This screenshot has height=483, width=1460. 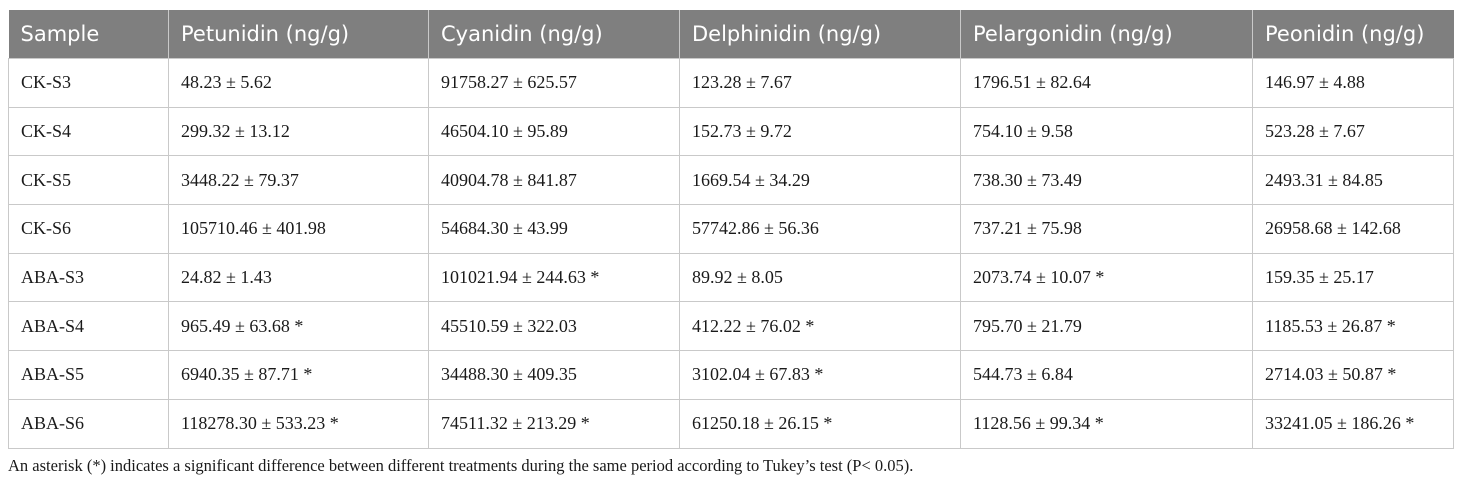 I want to click on table-cell: 152.73 ± 9.72, so click(x=820, y=131).